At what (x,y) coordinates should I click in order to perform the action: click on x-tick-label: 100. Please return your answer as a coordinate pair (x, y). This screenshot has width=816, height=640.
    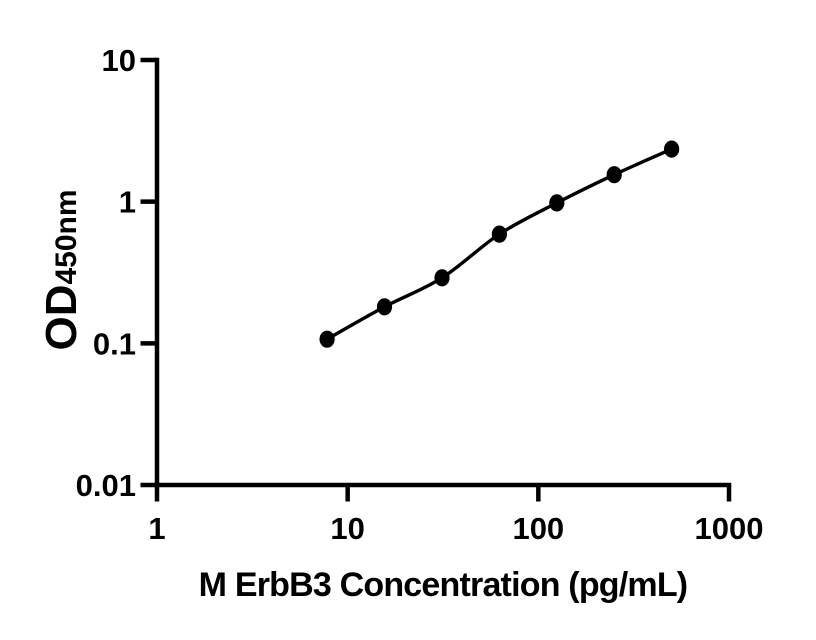
    Looking at the image, I should click on (538, 528).